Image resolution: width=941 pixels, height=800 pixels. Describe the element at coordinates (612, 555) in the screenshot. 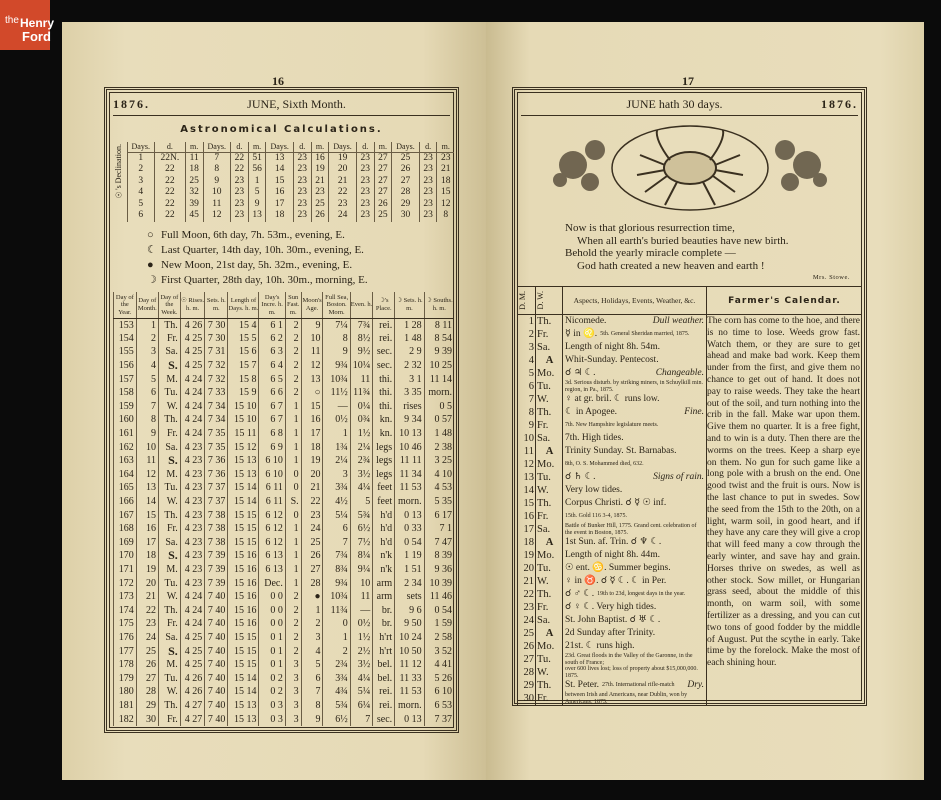

I see `aspect-text: Length of night 8h. 44m.` at that location.